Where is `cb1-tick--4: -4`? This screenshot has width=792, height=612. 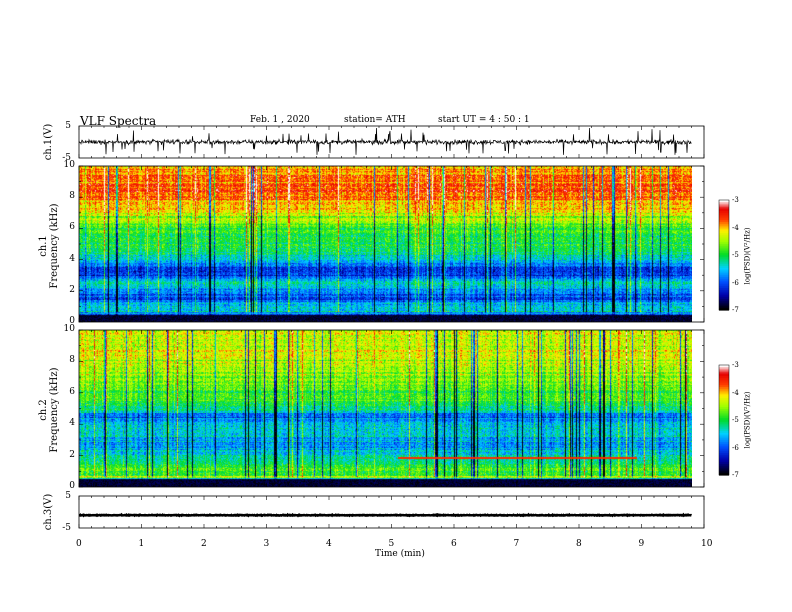 cb1-tick--4: -4 is located at coordinates (735, 227).